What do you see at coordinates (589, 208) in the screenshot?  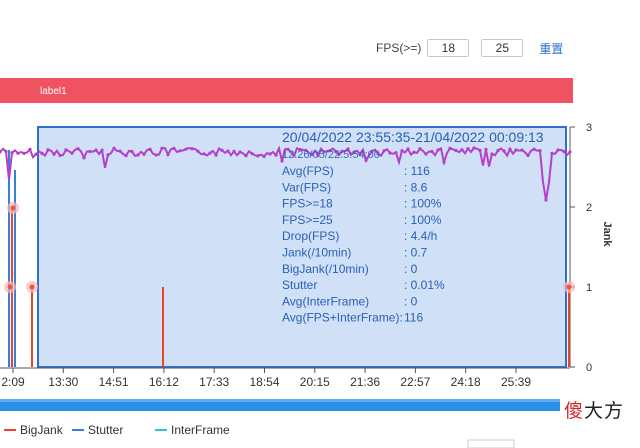 I see `jank-tick-label: 2` at bounding box center [589, 208].